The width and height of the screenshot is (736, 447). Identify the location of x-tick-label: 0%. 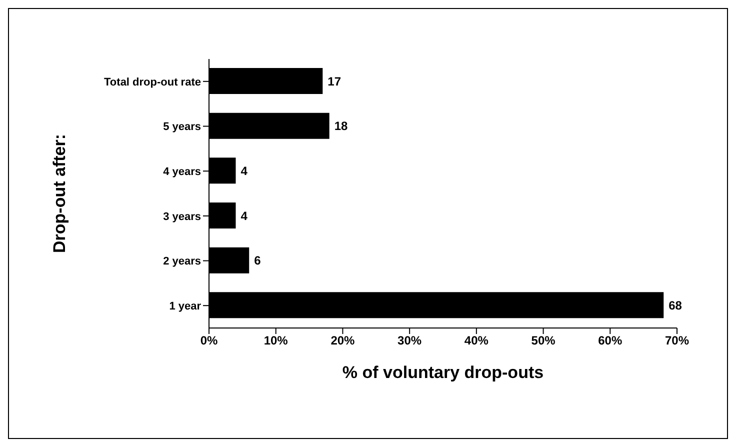
(209, 341).